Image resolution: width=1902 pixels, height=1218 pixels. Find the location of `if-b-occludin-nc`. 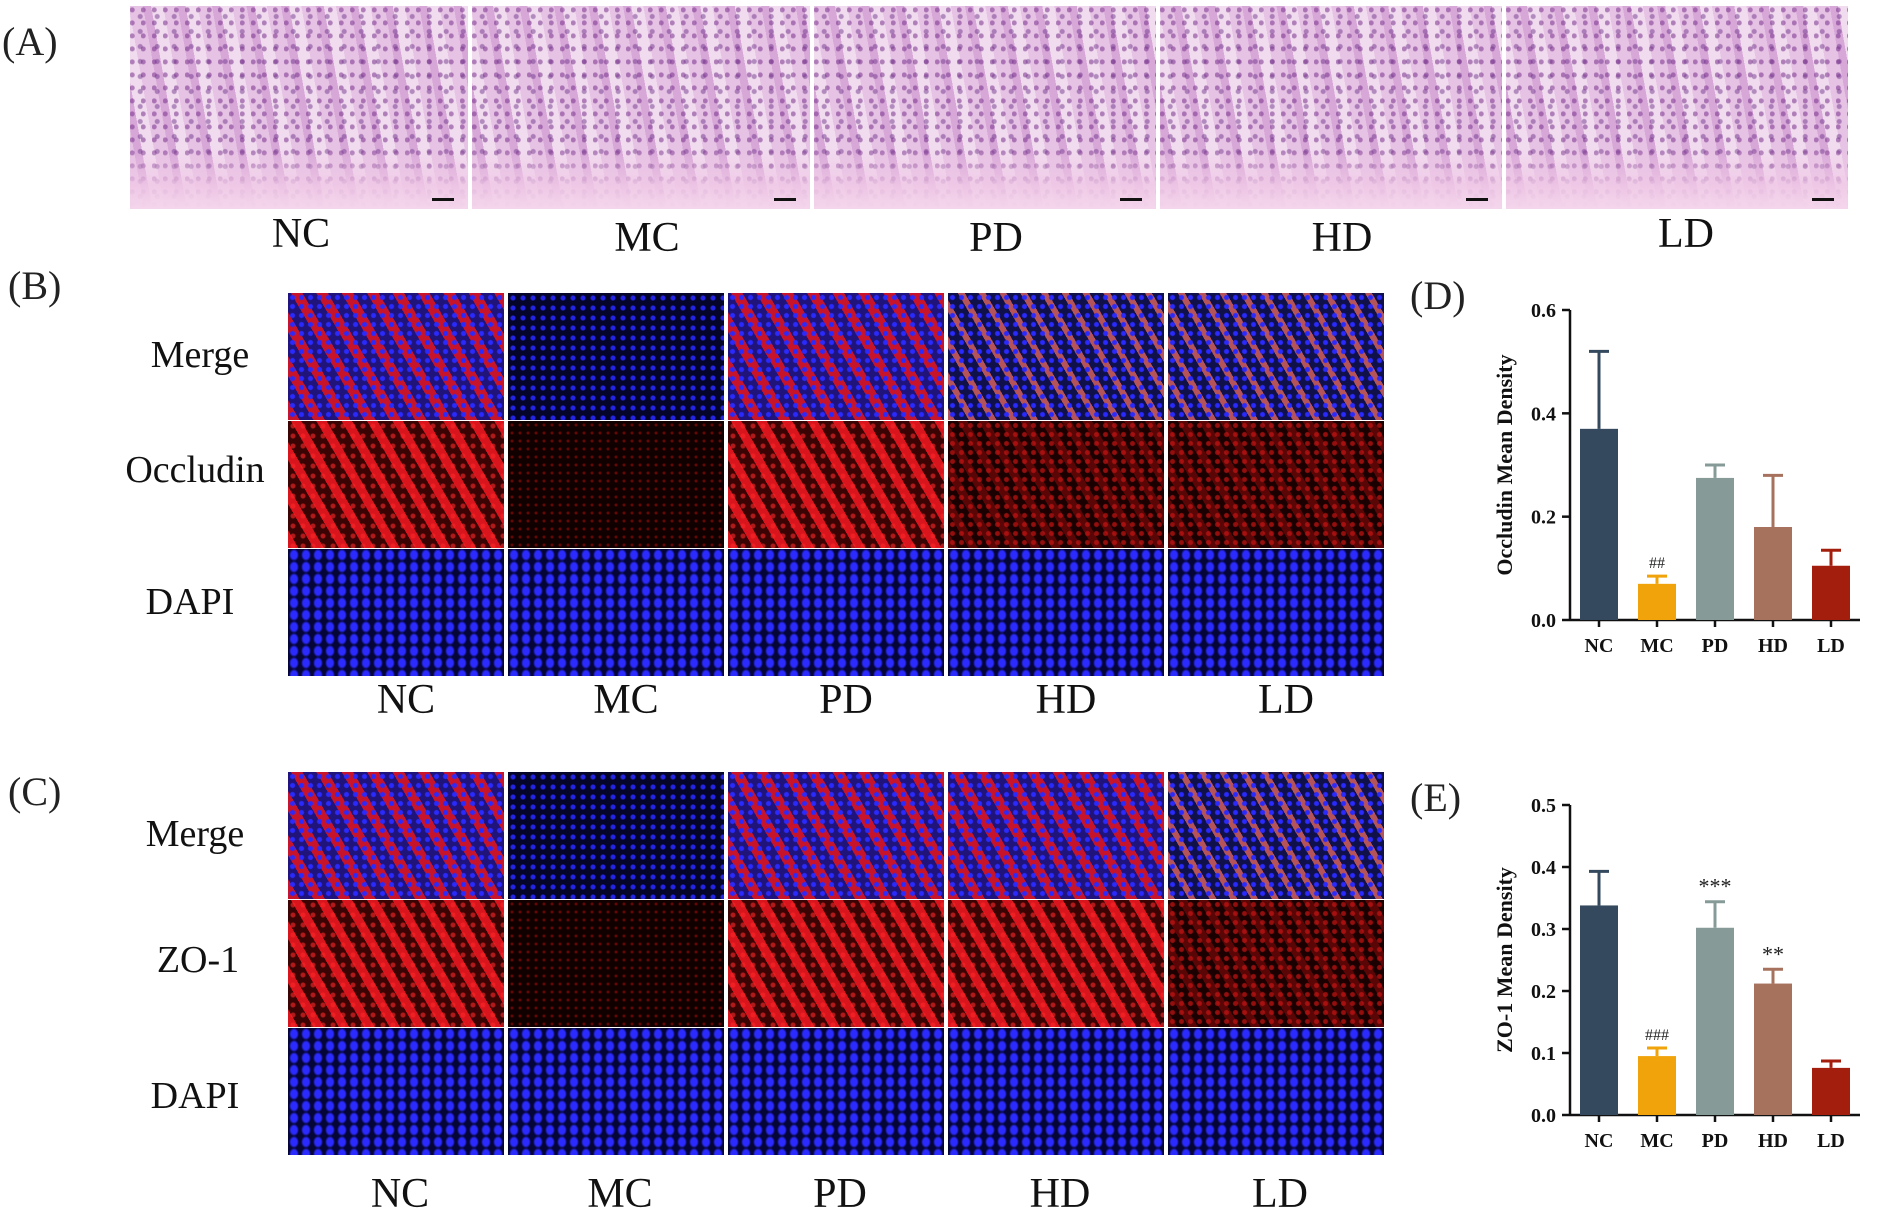

if-b-occludin-nc is located at coordinates (396, 484).